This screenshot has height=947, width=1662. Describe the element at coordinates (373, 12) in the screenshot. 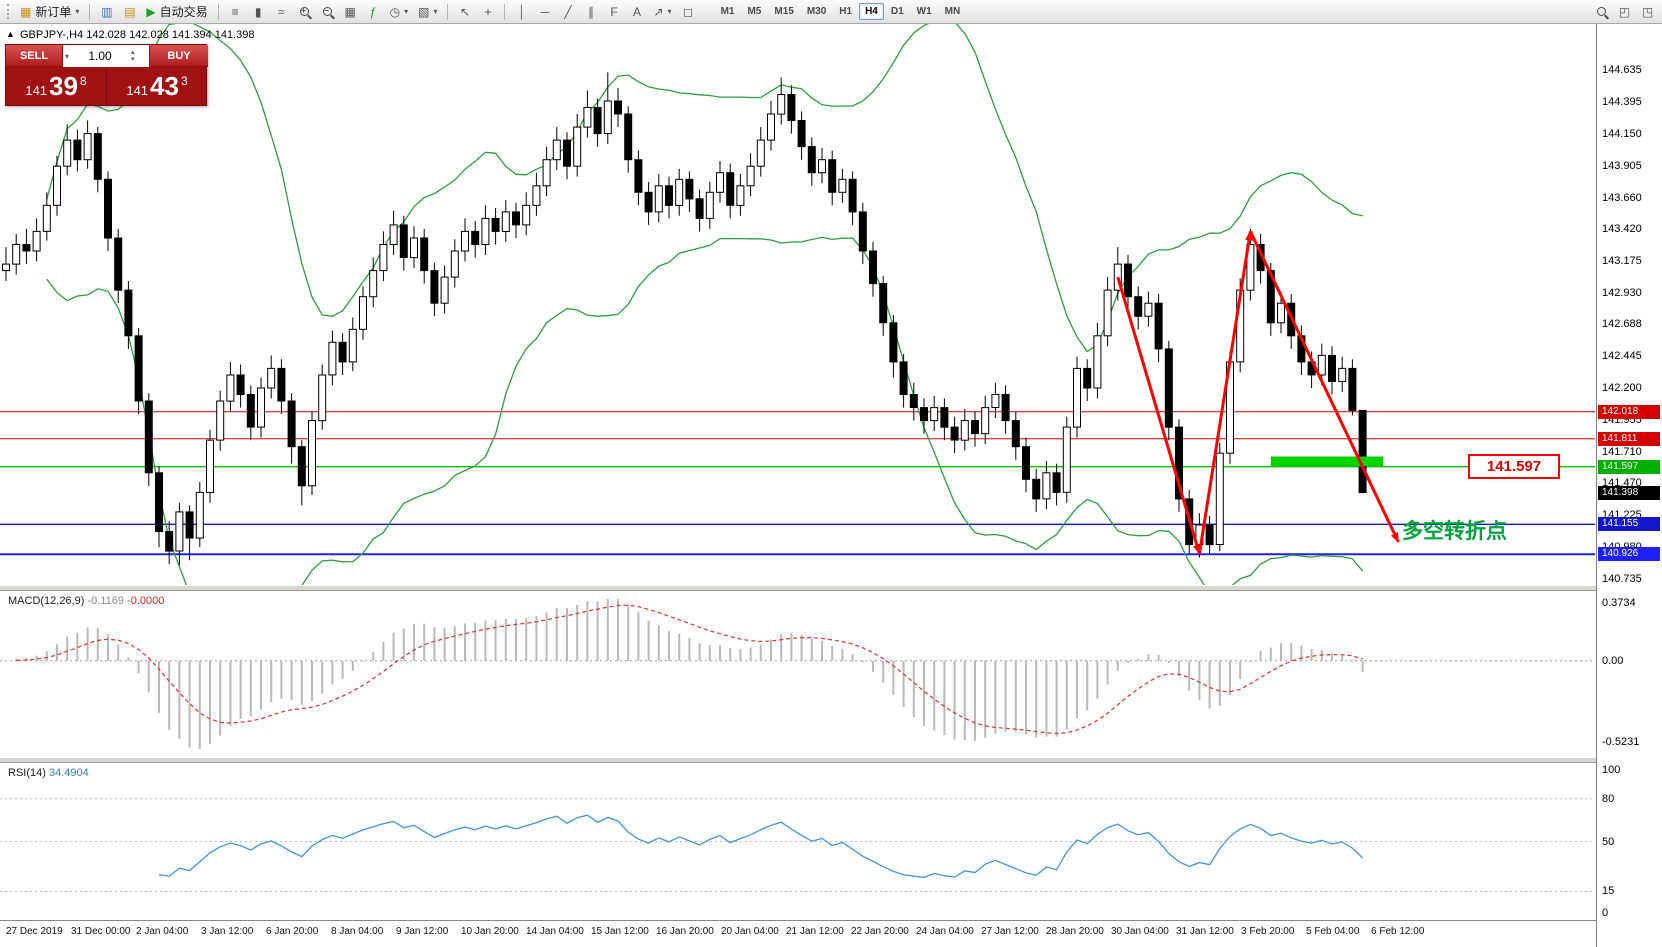

I see `indicators-button: ƒ` at that location.